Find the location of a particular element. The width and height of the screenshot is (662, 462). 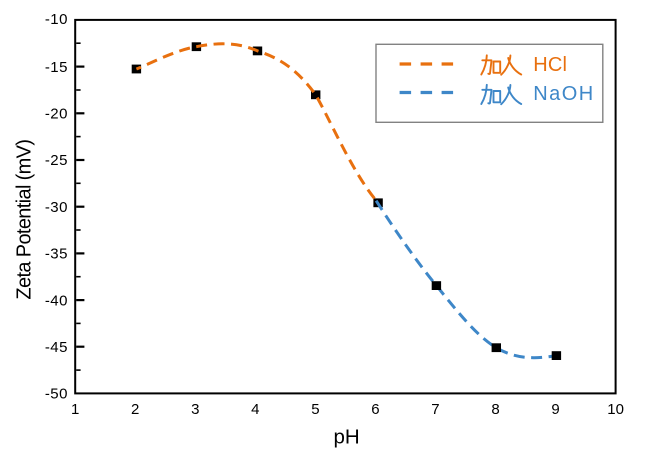

svg-text: -30 is located at coordinates (56, 207).